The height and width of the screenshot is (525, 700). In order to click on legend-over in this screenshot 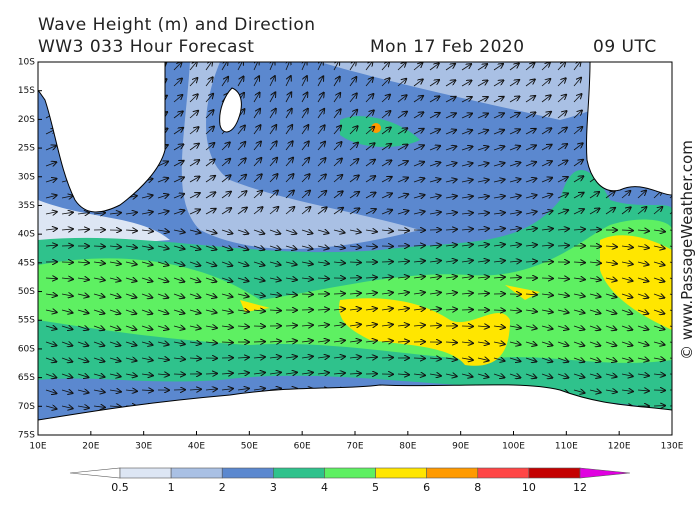, I will do `click(605, 473)`.